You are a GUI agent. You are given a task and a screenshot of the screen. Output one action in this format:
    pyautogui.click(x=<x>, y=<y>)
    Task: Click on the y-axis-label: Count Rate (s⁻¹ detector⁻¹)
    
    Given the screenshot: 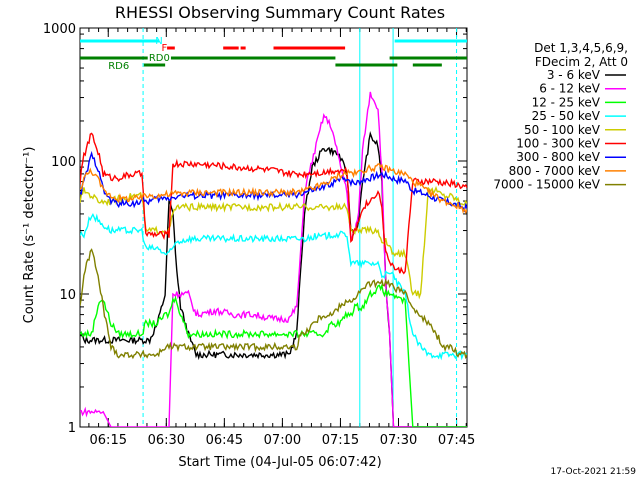 What is the action you would take?
    pyautogui.click(x=29, y=235)
    